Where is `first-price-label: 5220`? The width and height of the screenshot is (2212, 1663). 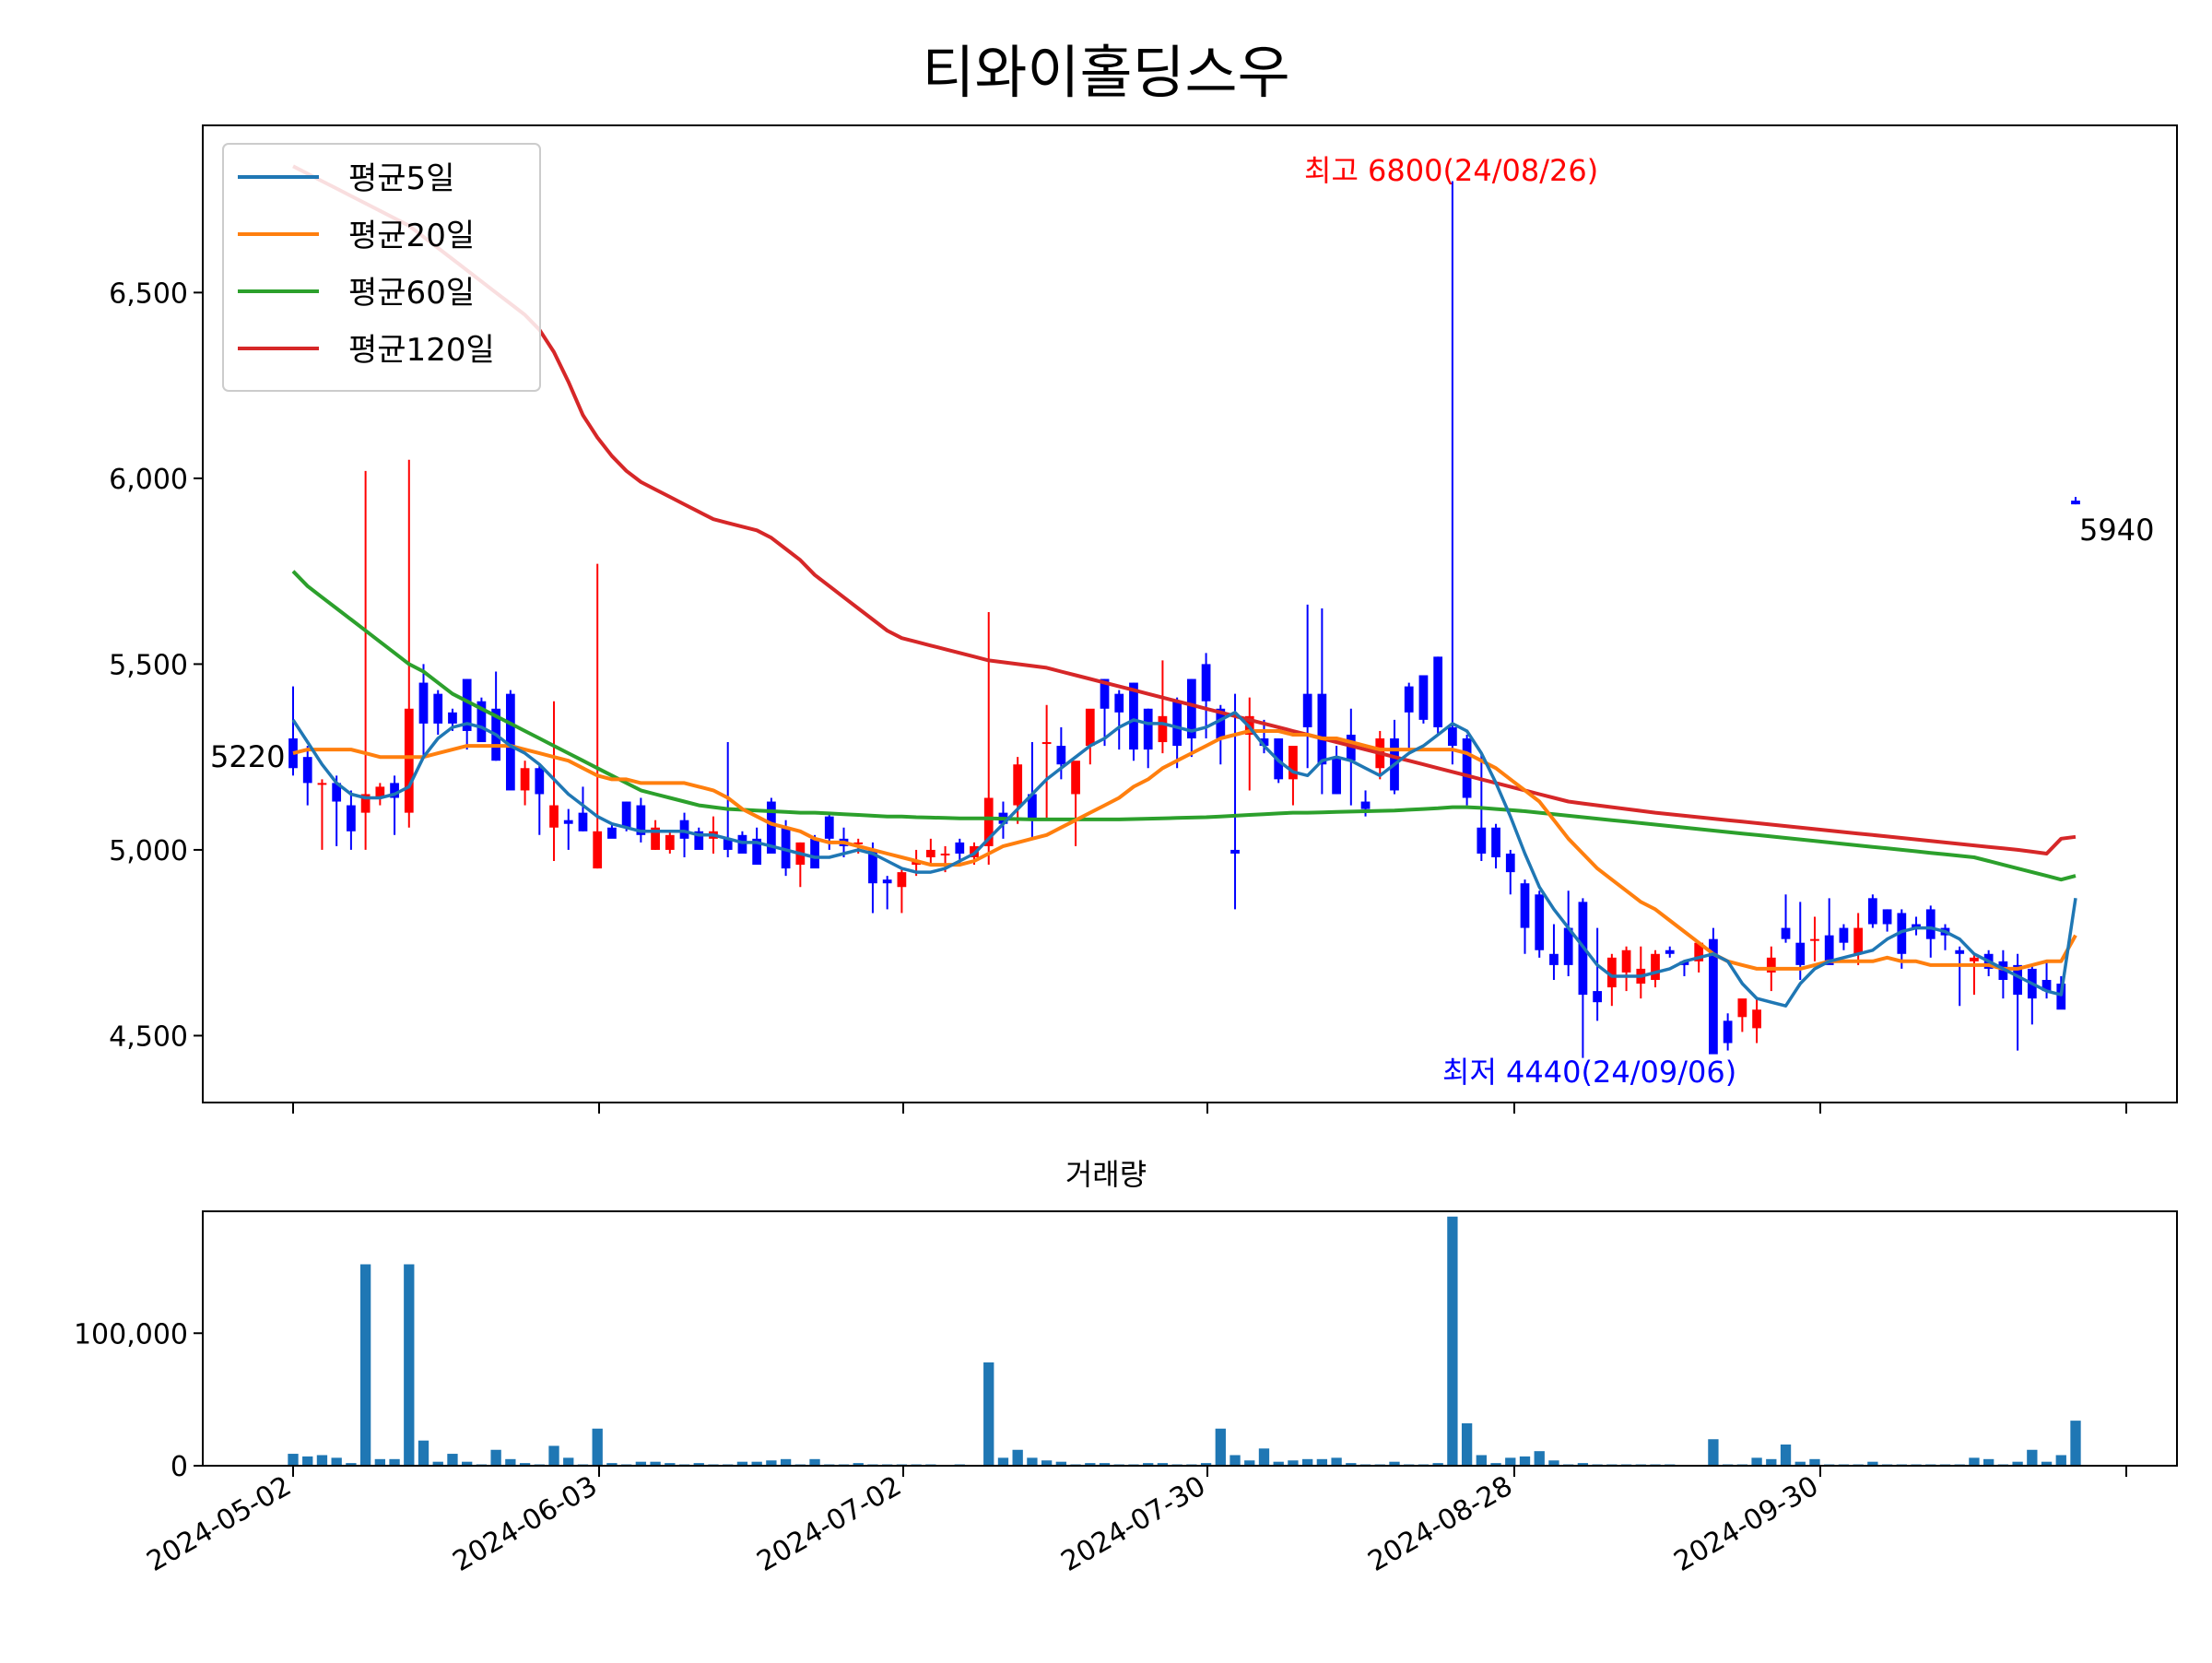 first-price-label: 5220 is located at coordinates (247, 756).